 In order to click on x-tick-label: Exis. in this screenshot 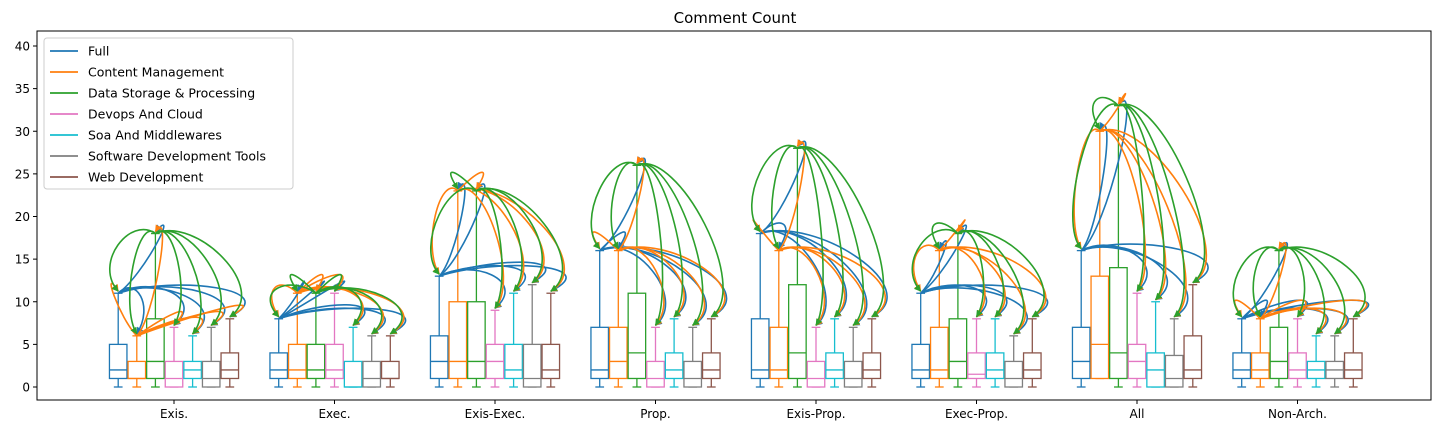, I will do `click(174, 414)`.